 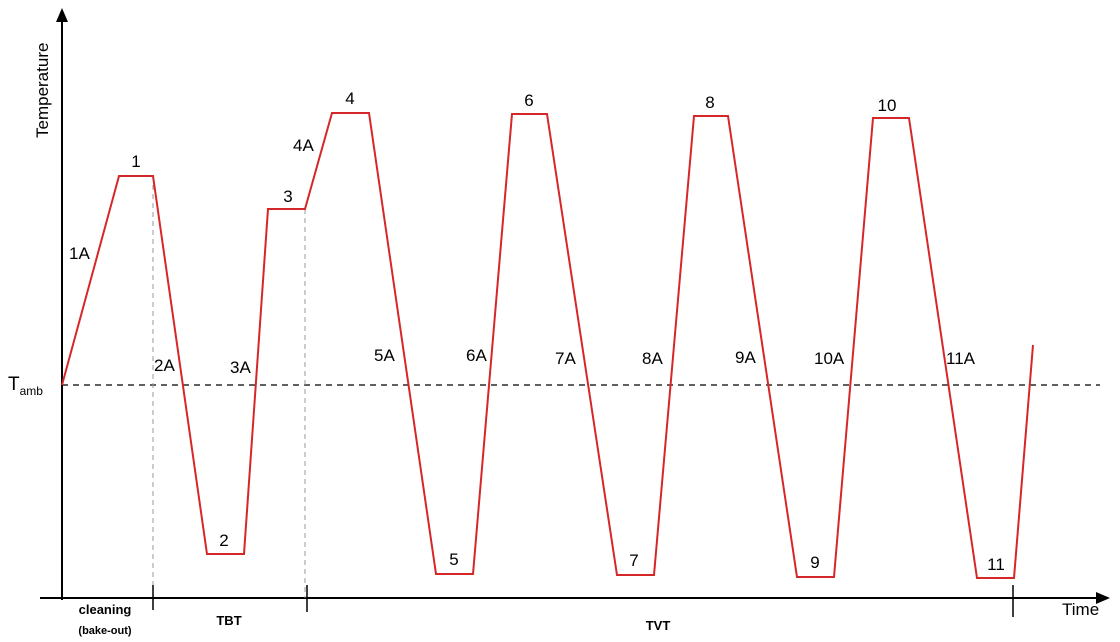 What do you see at coordinates (164, 365) in the screenshot?
I see `transition-label-2A: 2A` at bounding box center [164, 365].